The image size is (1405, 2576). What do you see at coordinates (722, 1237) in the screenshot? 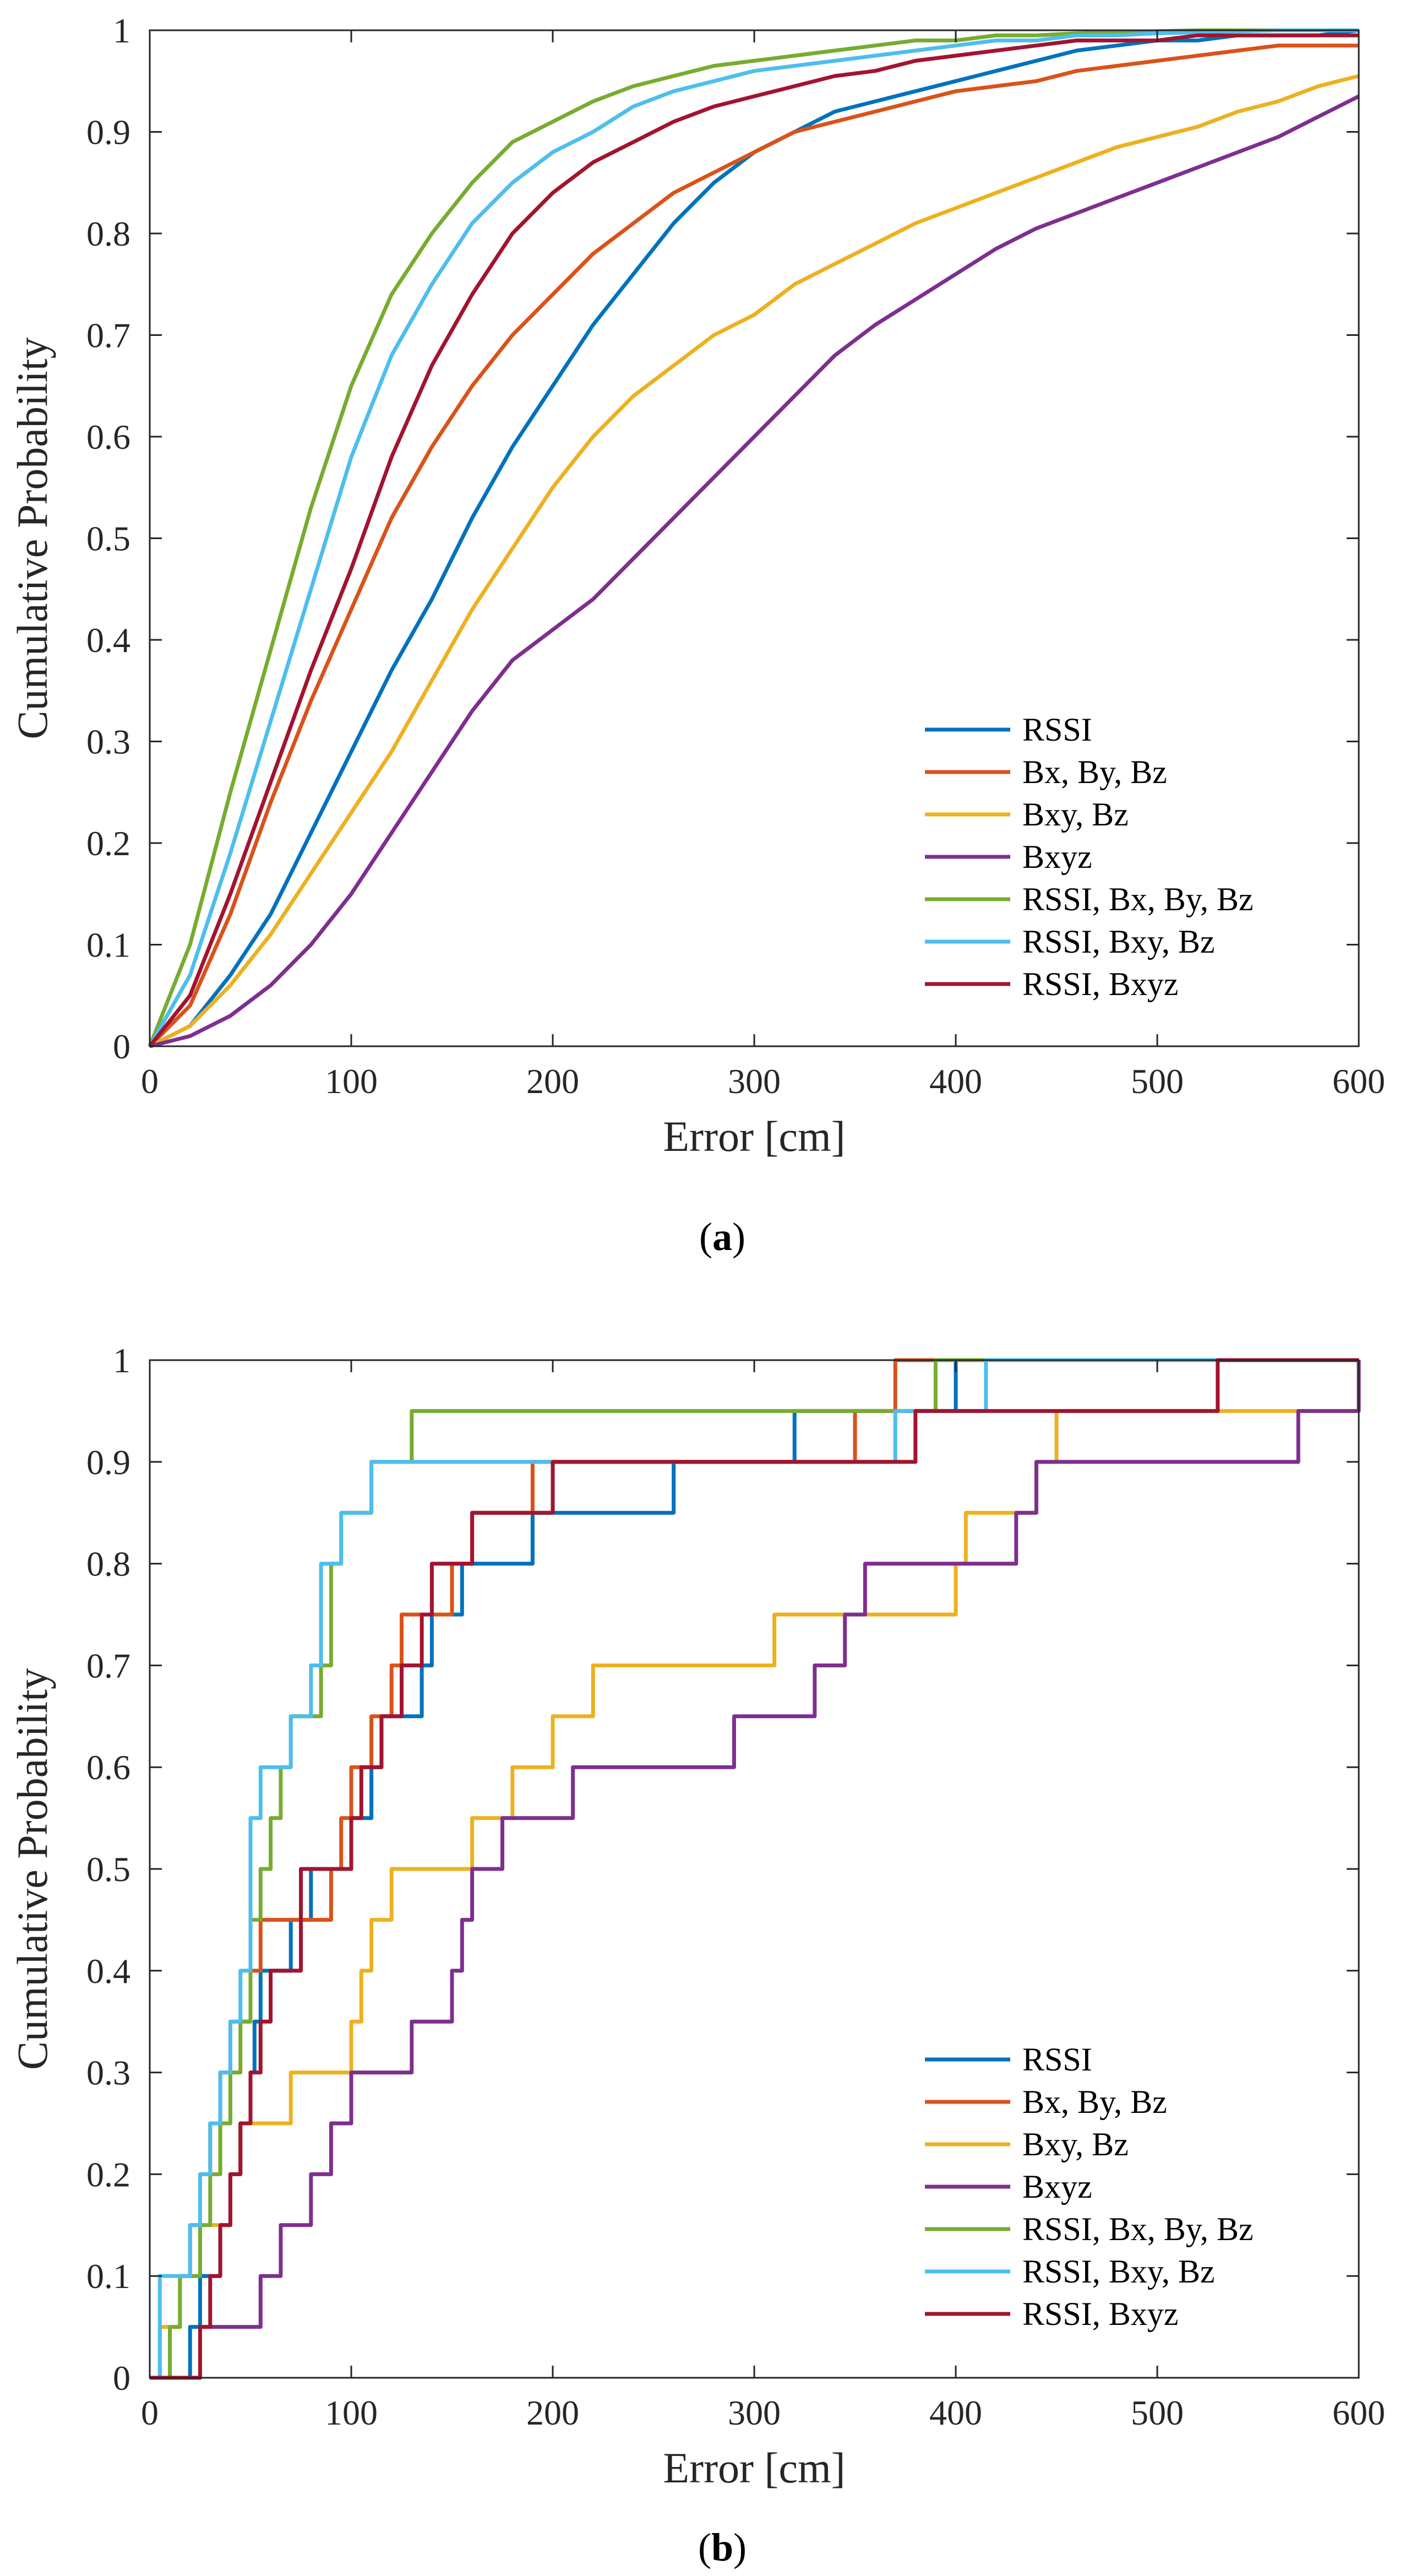
I see `panel-caption: (a)` at bounding box center [722, 1237].